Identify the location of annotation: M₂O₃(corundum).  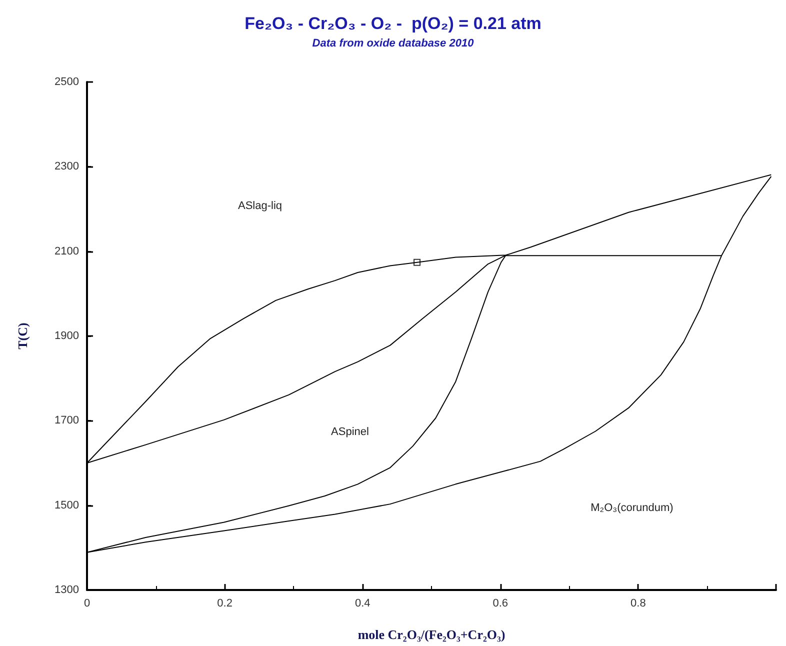
(632, 508).